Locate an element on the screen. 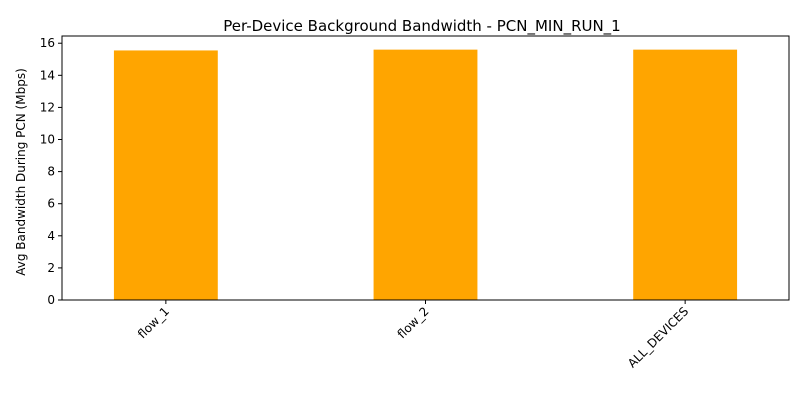 This screenshot has width=800, height=400. y-tick-label: 16 is located at coordinates (47, 43).